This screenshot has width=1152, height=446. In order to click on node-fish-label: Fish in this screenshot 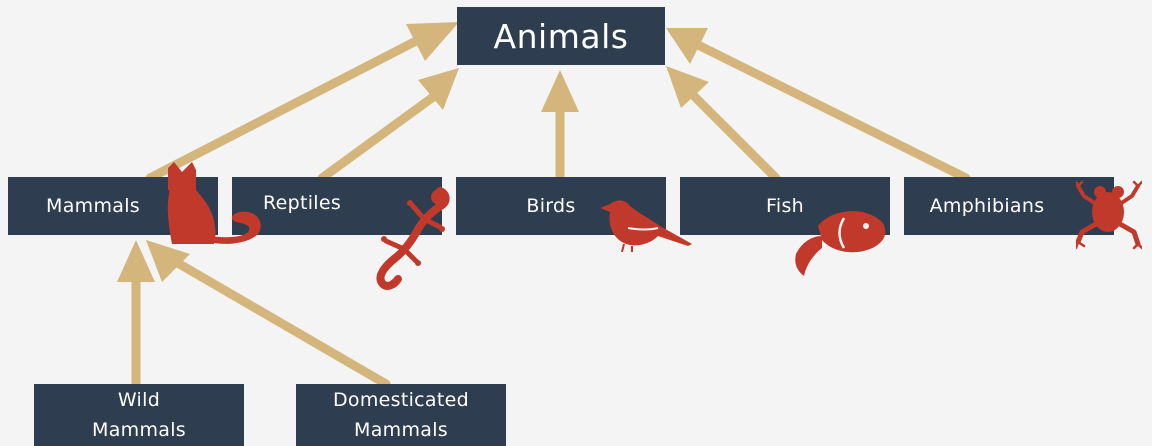, I will do `click(785, 206)`.